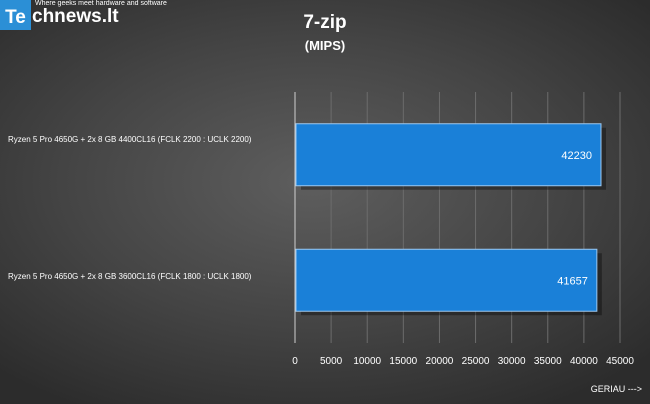 This screenshot has height=404, width=650. What do you see at coordinates (15, 15) in the screenshot?
I see `logo-mark: Te` at bounding box center [15, 15].